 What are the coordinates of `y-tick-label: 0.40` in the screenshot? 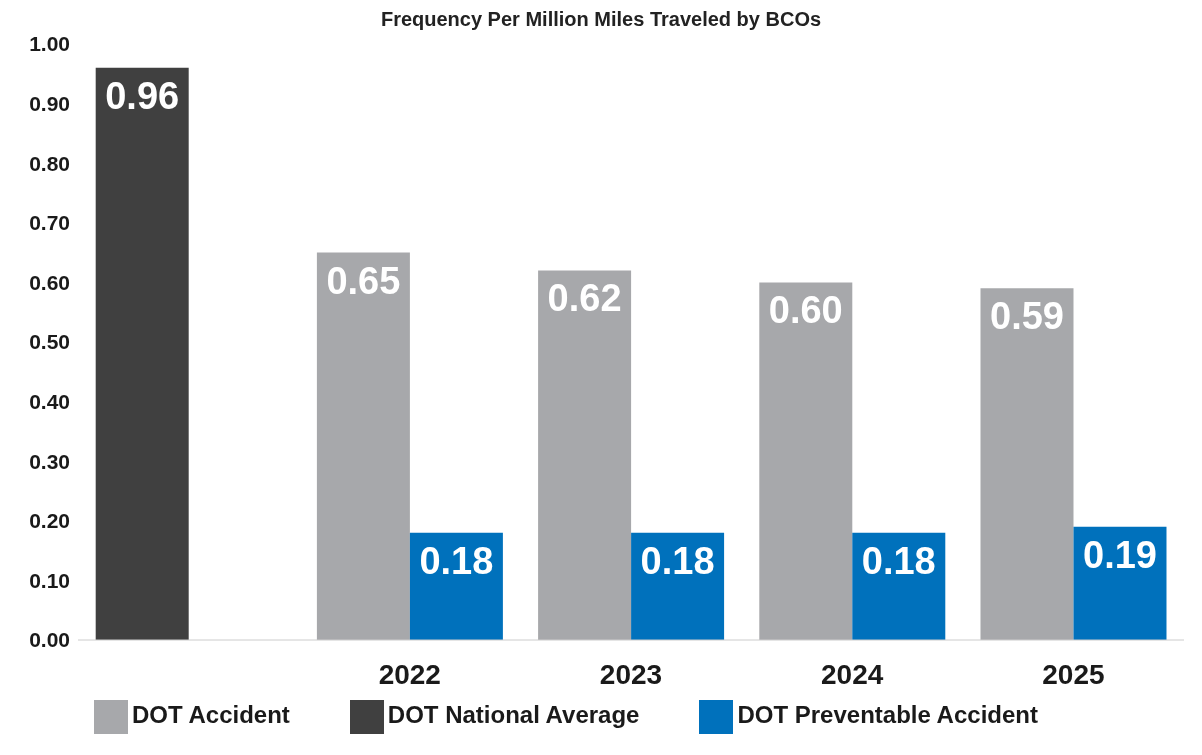 It's located at (49, 402).